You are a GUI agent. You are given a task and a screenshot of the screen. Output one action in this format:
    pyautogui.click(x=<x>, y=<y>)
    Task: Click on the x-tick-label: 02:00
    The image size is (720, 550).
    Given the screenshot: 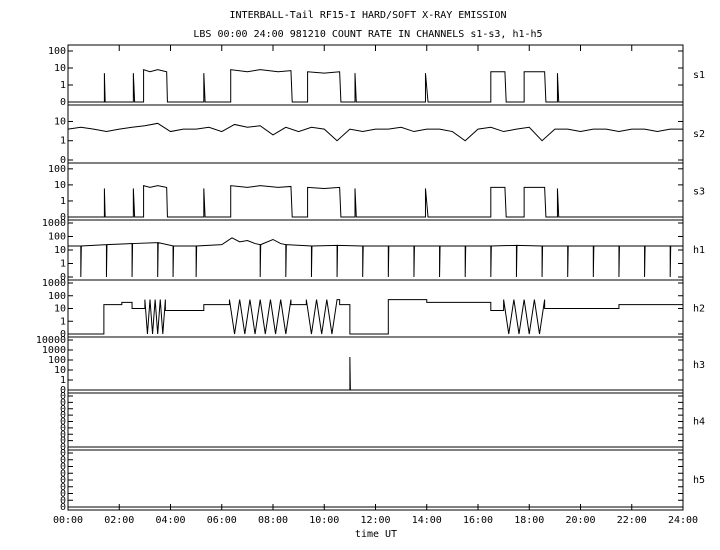 What is the action you would take?
    pyautogui.click(x=119, y=520)
    